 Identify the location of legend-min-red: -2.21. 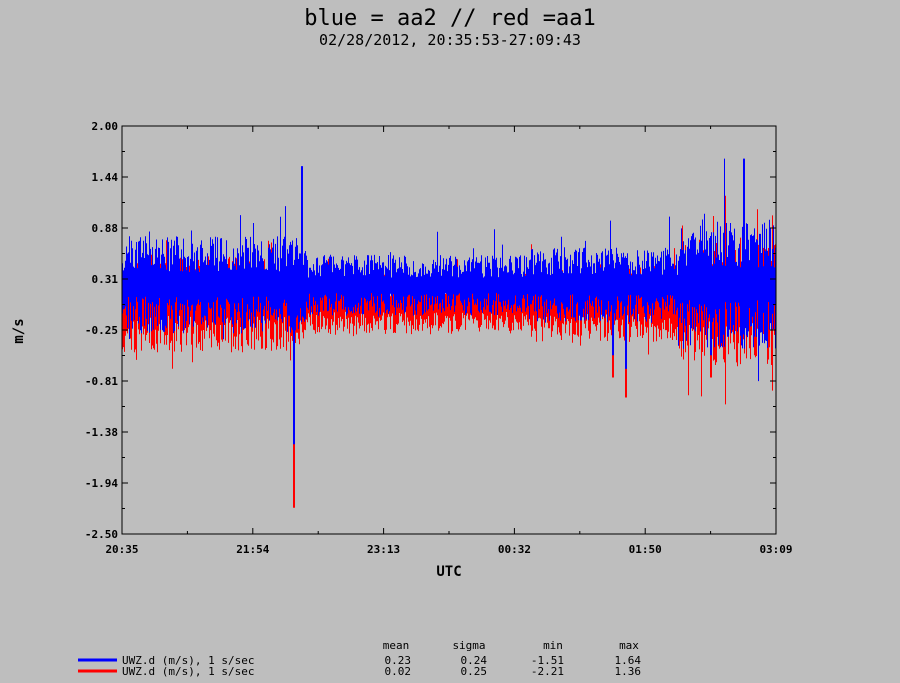
(547, 671).